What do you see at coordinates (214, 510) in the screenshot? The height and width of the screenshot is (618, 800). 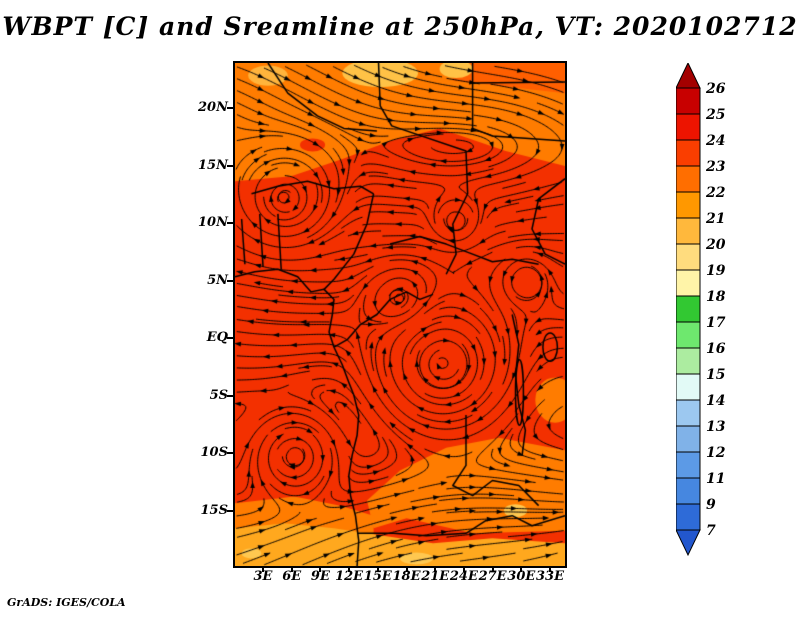 I see `lat-tick-label: 15S` at bounding box center [214, 510].